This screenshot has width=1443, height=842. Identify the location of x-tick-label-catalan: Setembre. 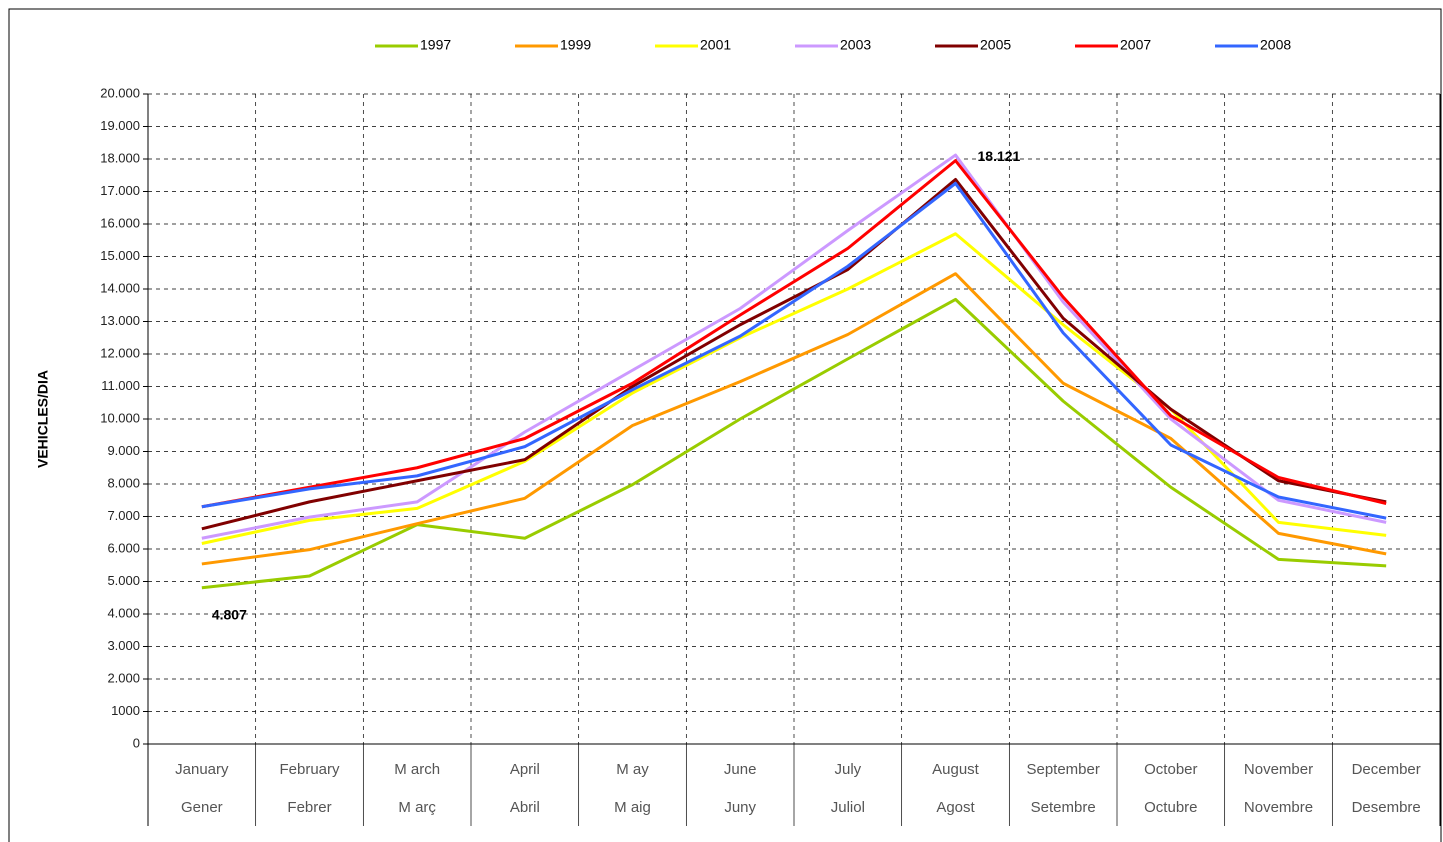
(1063, 807).